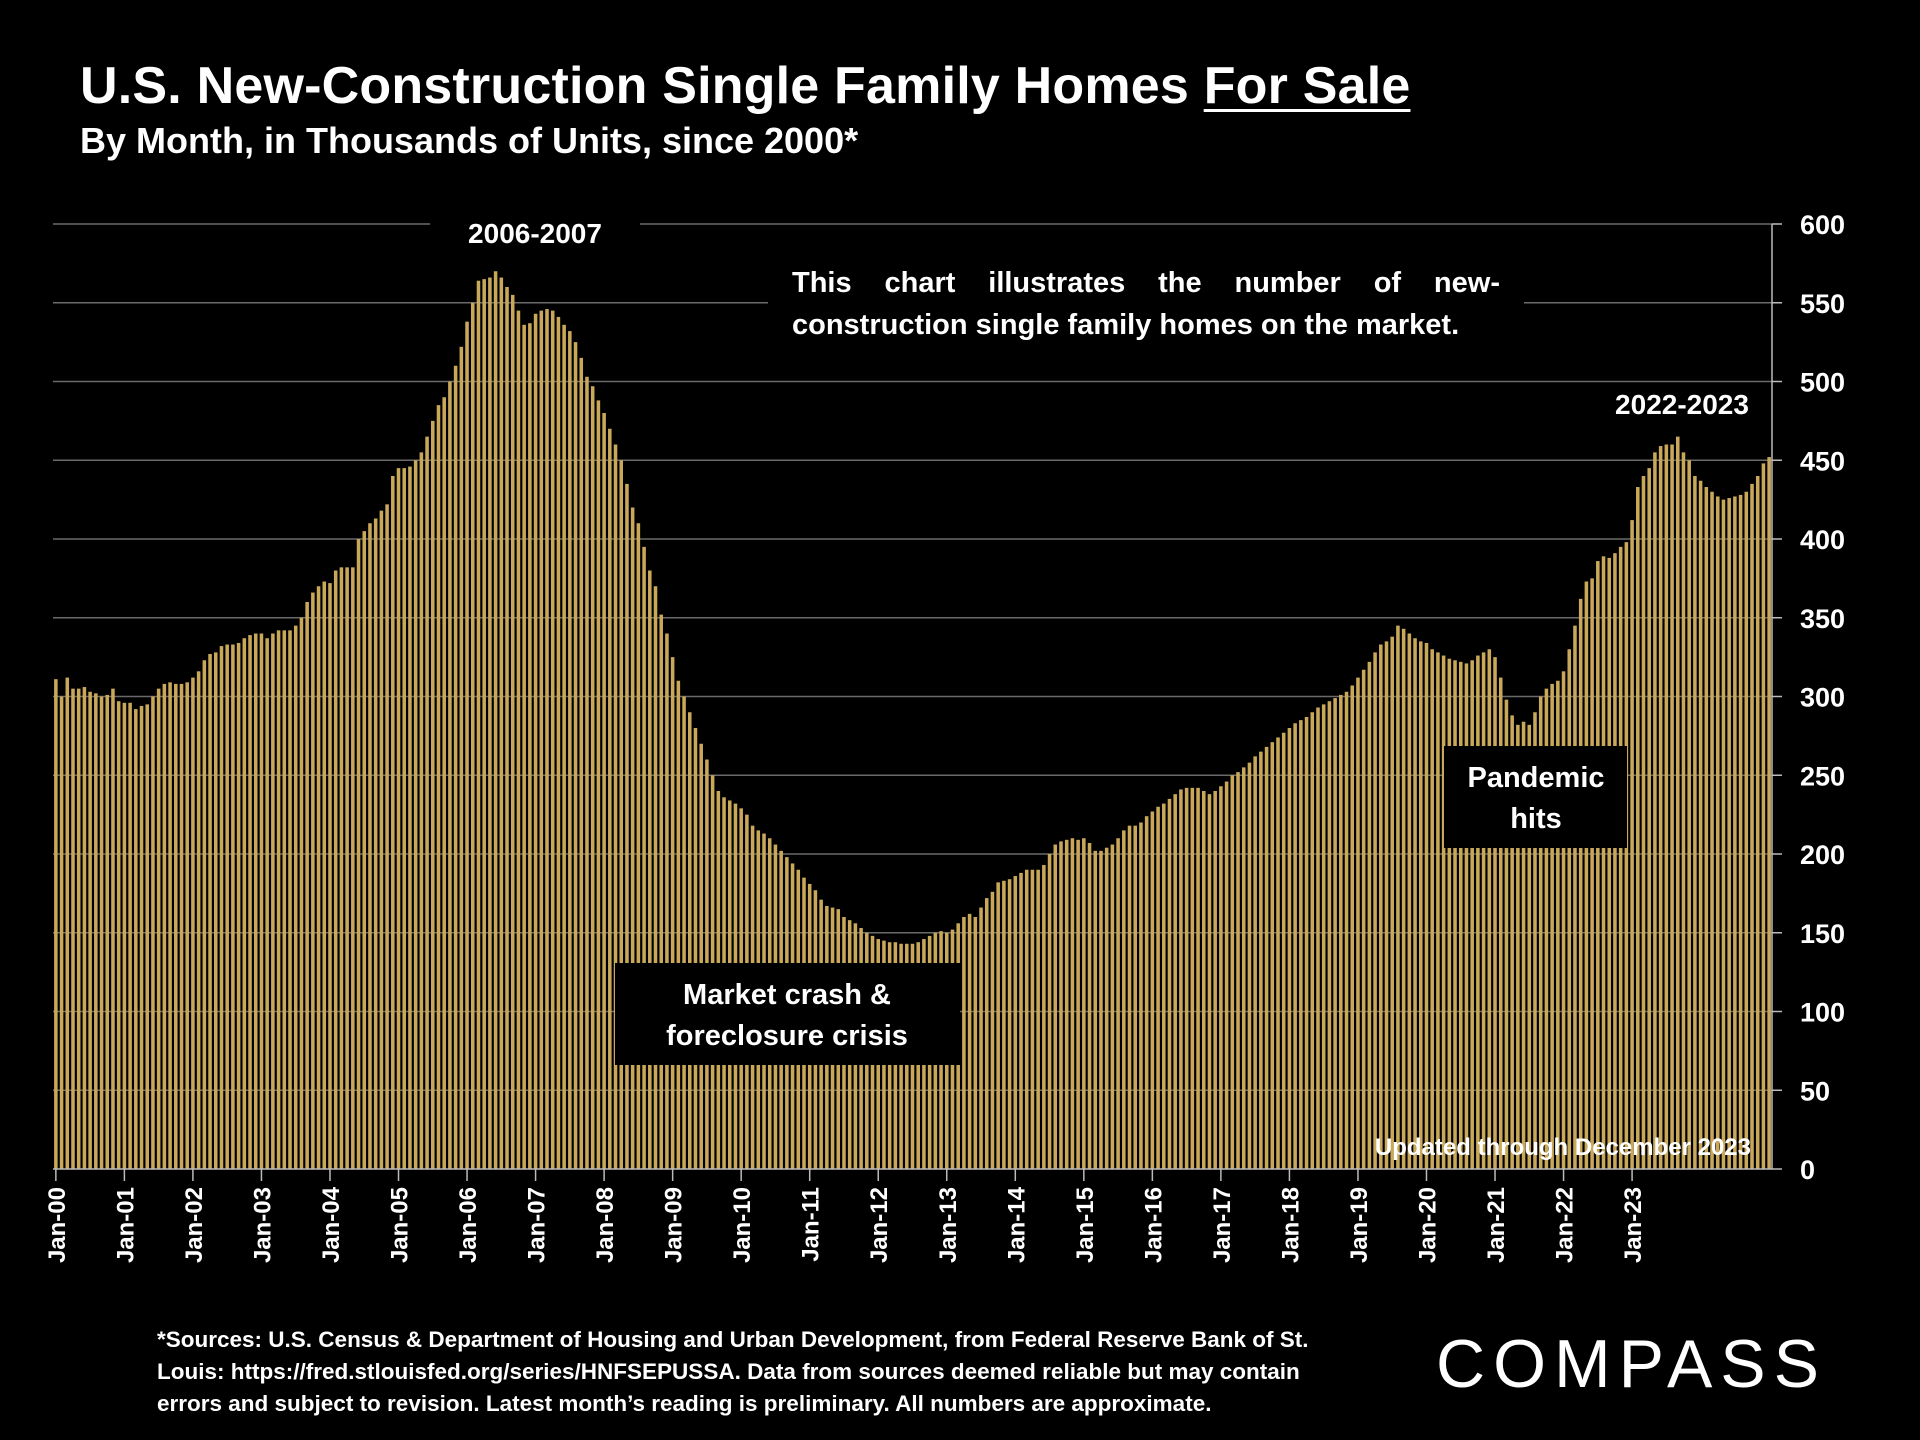 The height and width of the screenshot is (1440, 1920). I want to click on y-tick-label: 50, so click(1815, 1091).